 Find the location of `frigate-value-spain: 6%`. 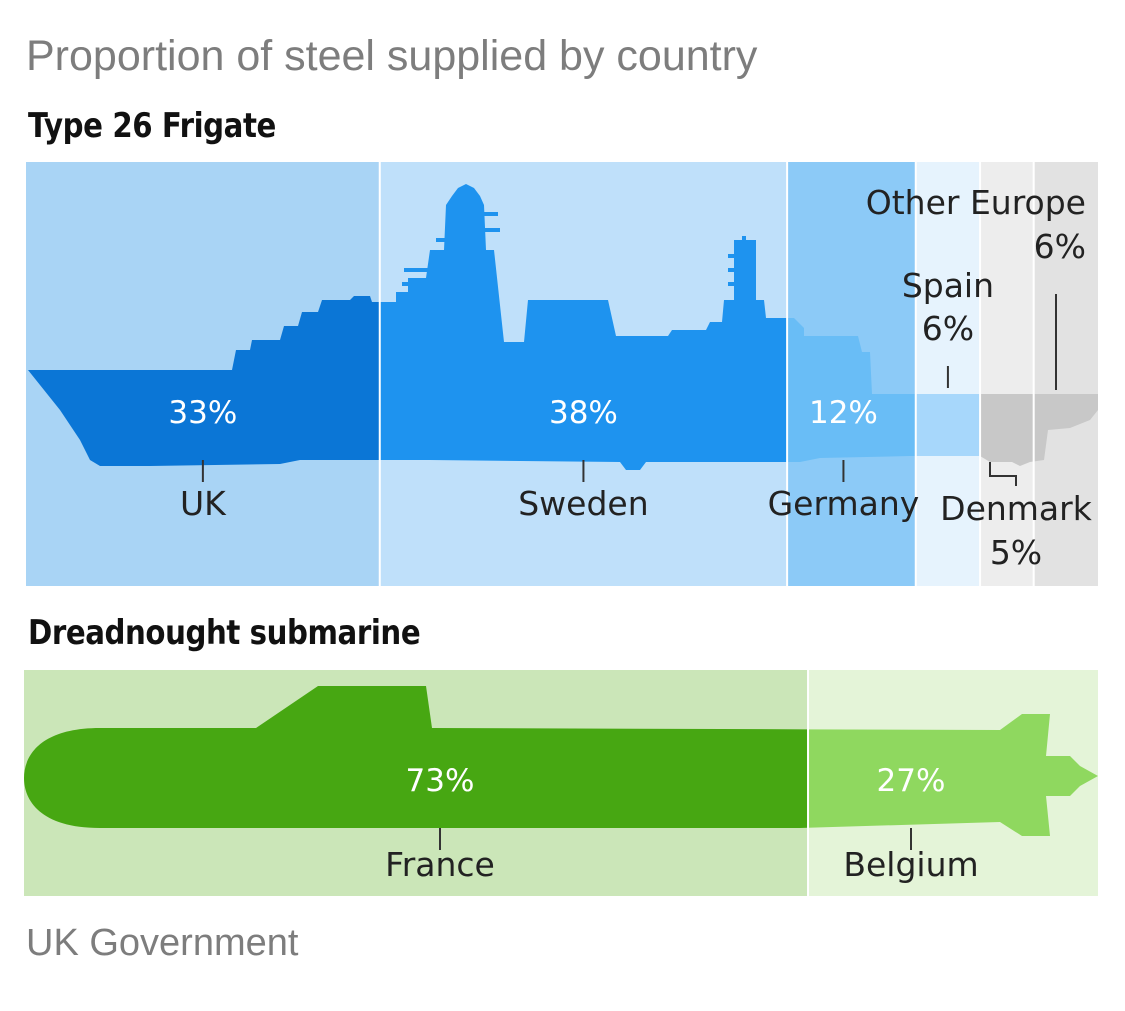

frigate-value-spain: 6% is located at coordinates (948, 328).